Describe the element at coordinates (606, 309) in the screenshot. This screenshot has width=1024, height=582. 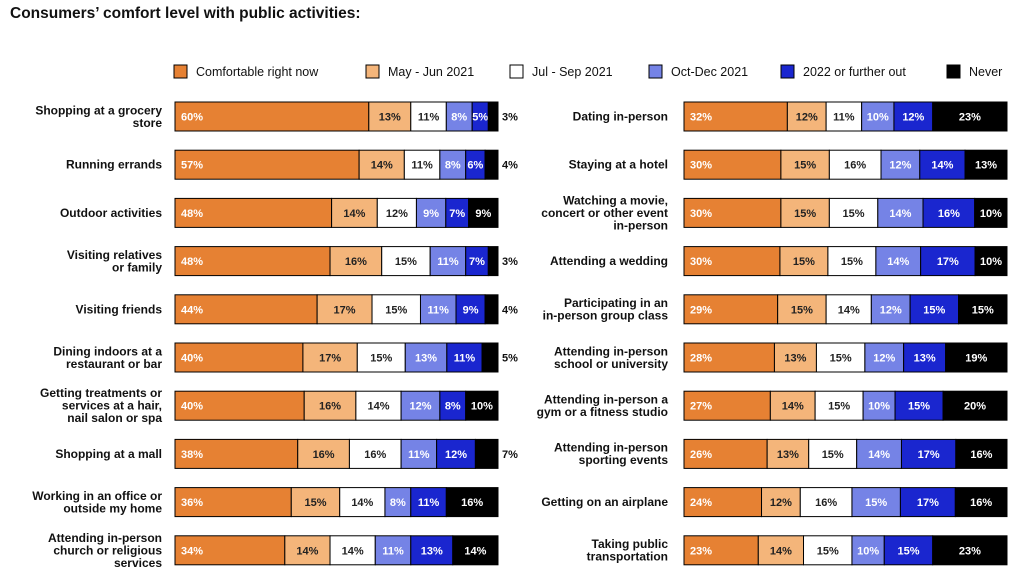
I see `category-label: Participating in an in-person group class` at that location.